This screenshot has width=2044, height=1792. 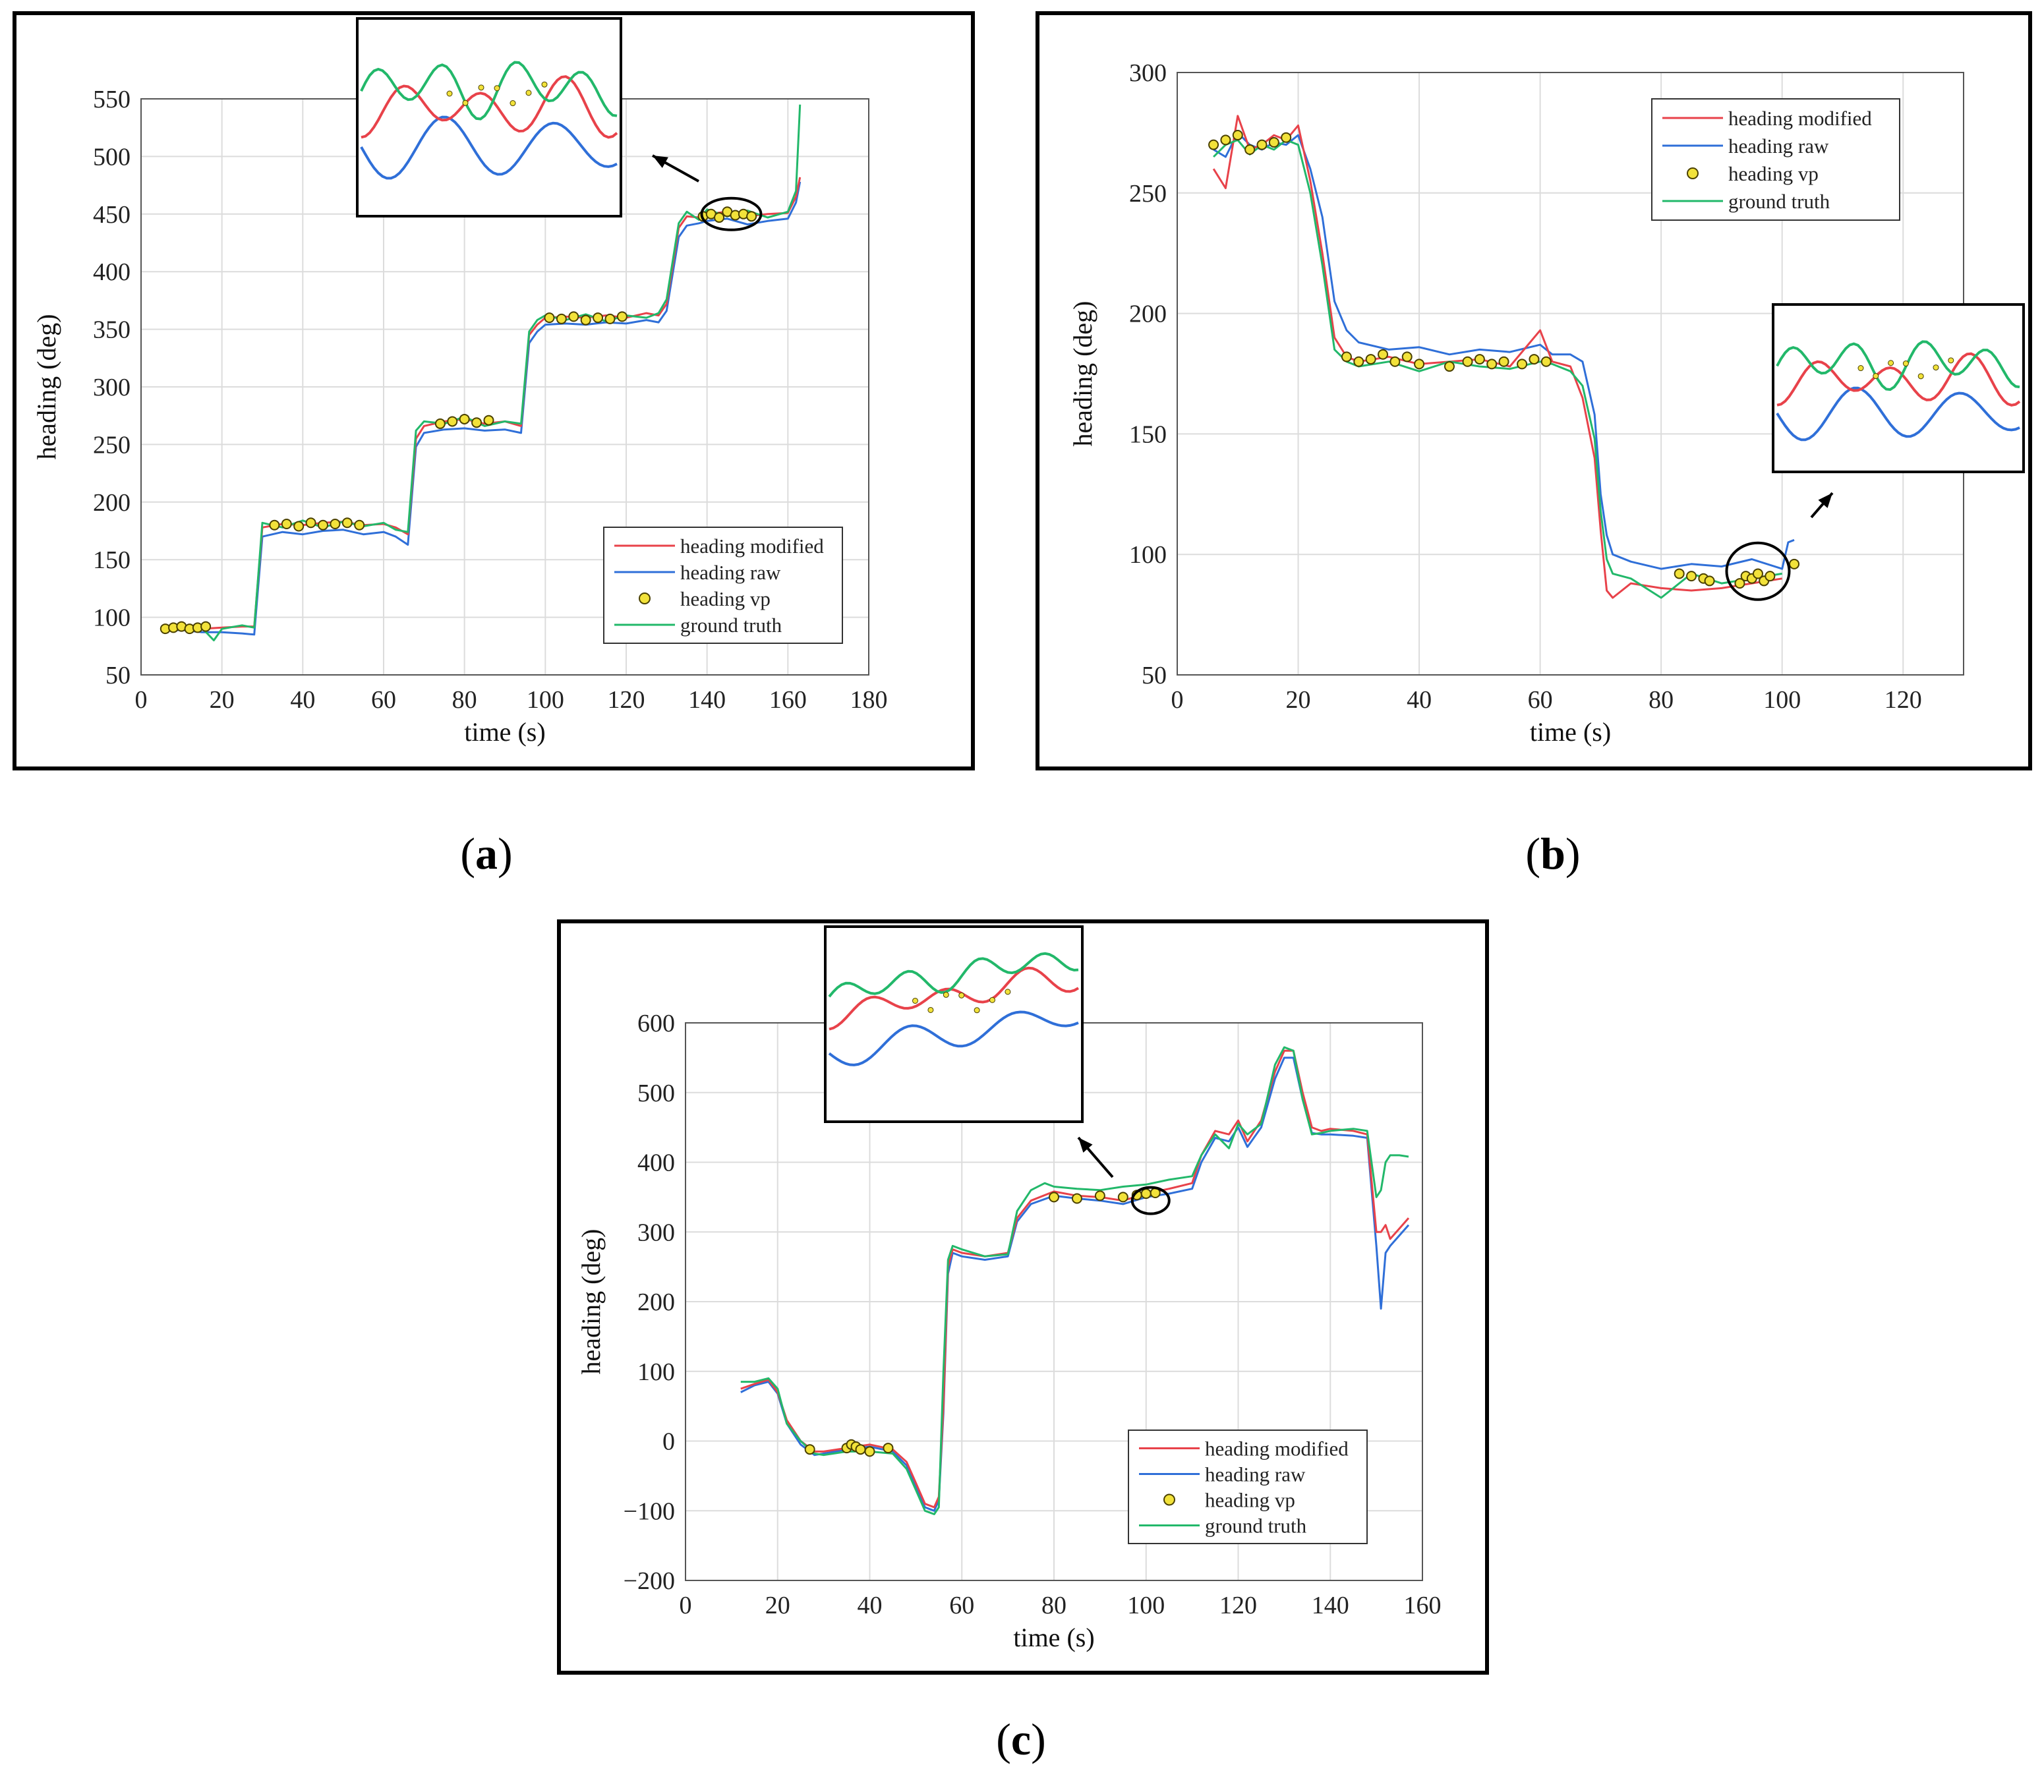 What do you see at coordinates (112, 157) in the screenshot?
I see `y-tick-label: 500` at bounding box center [112, 157].